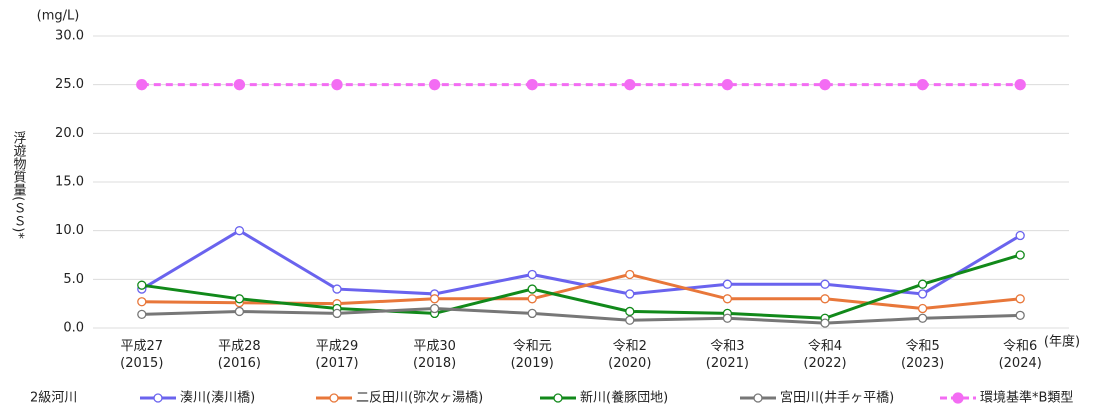  Describe the element at coordinates (141, 355) in the screenshot. I see `x-tick-label: 平成27 (2015)` at that location.